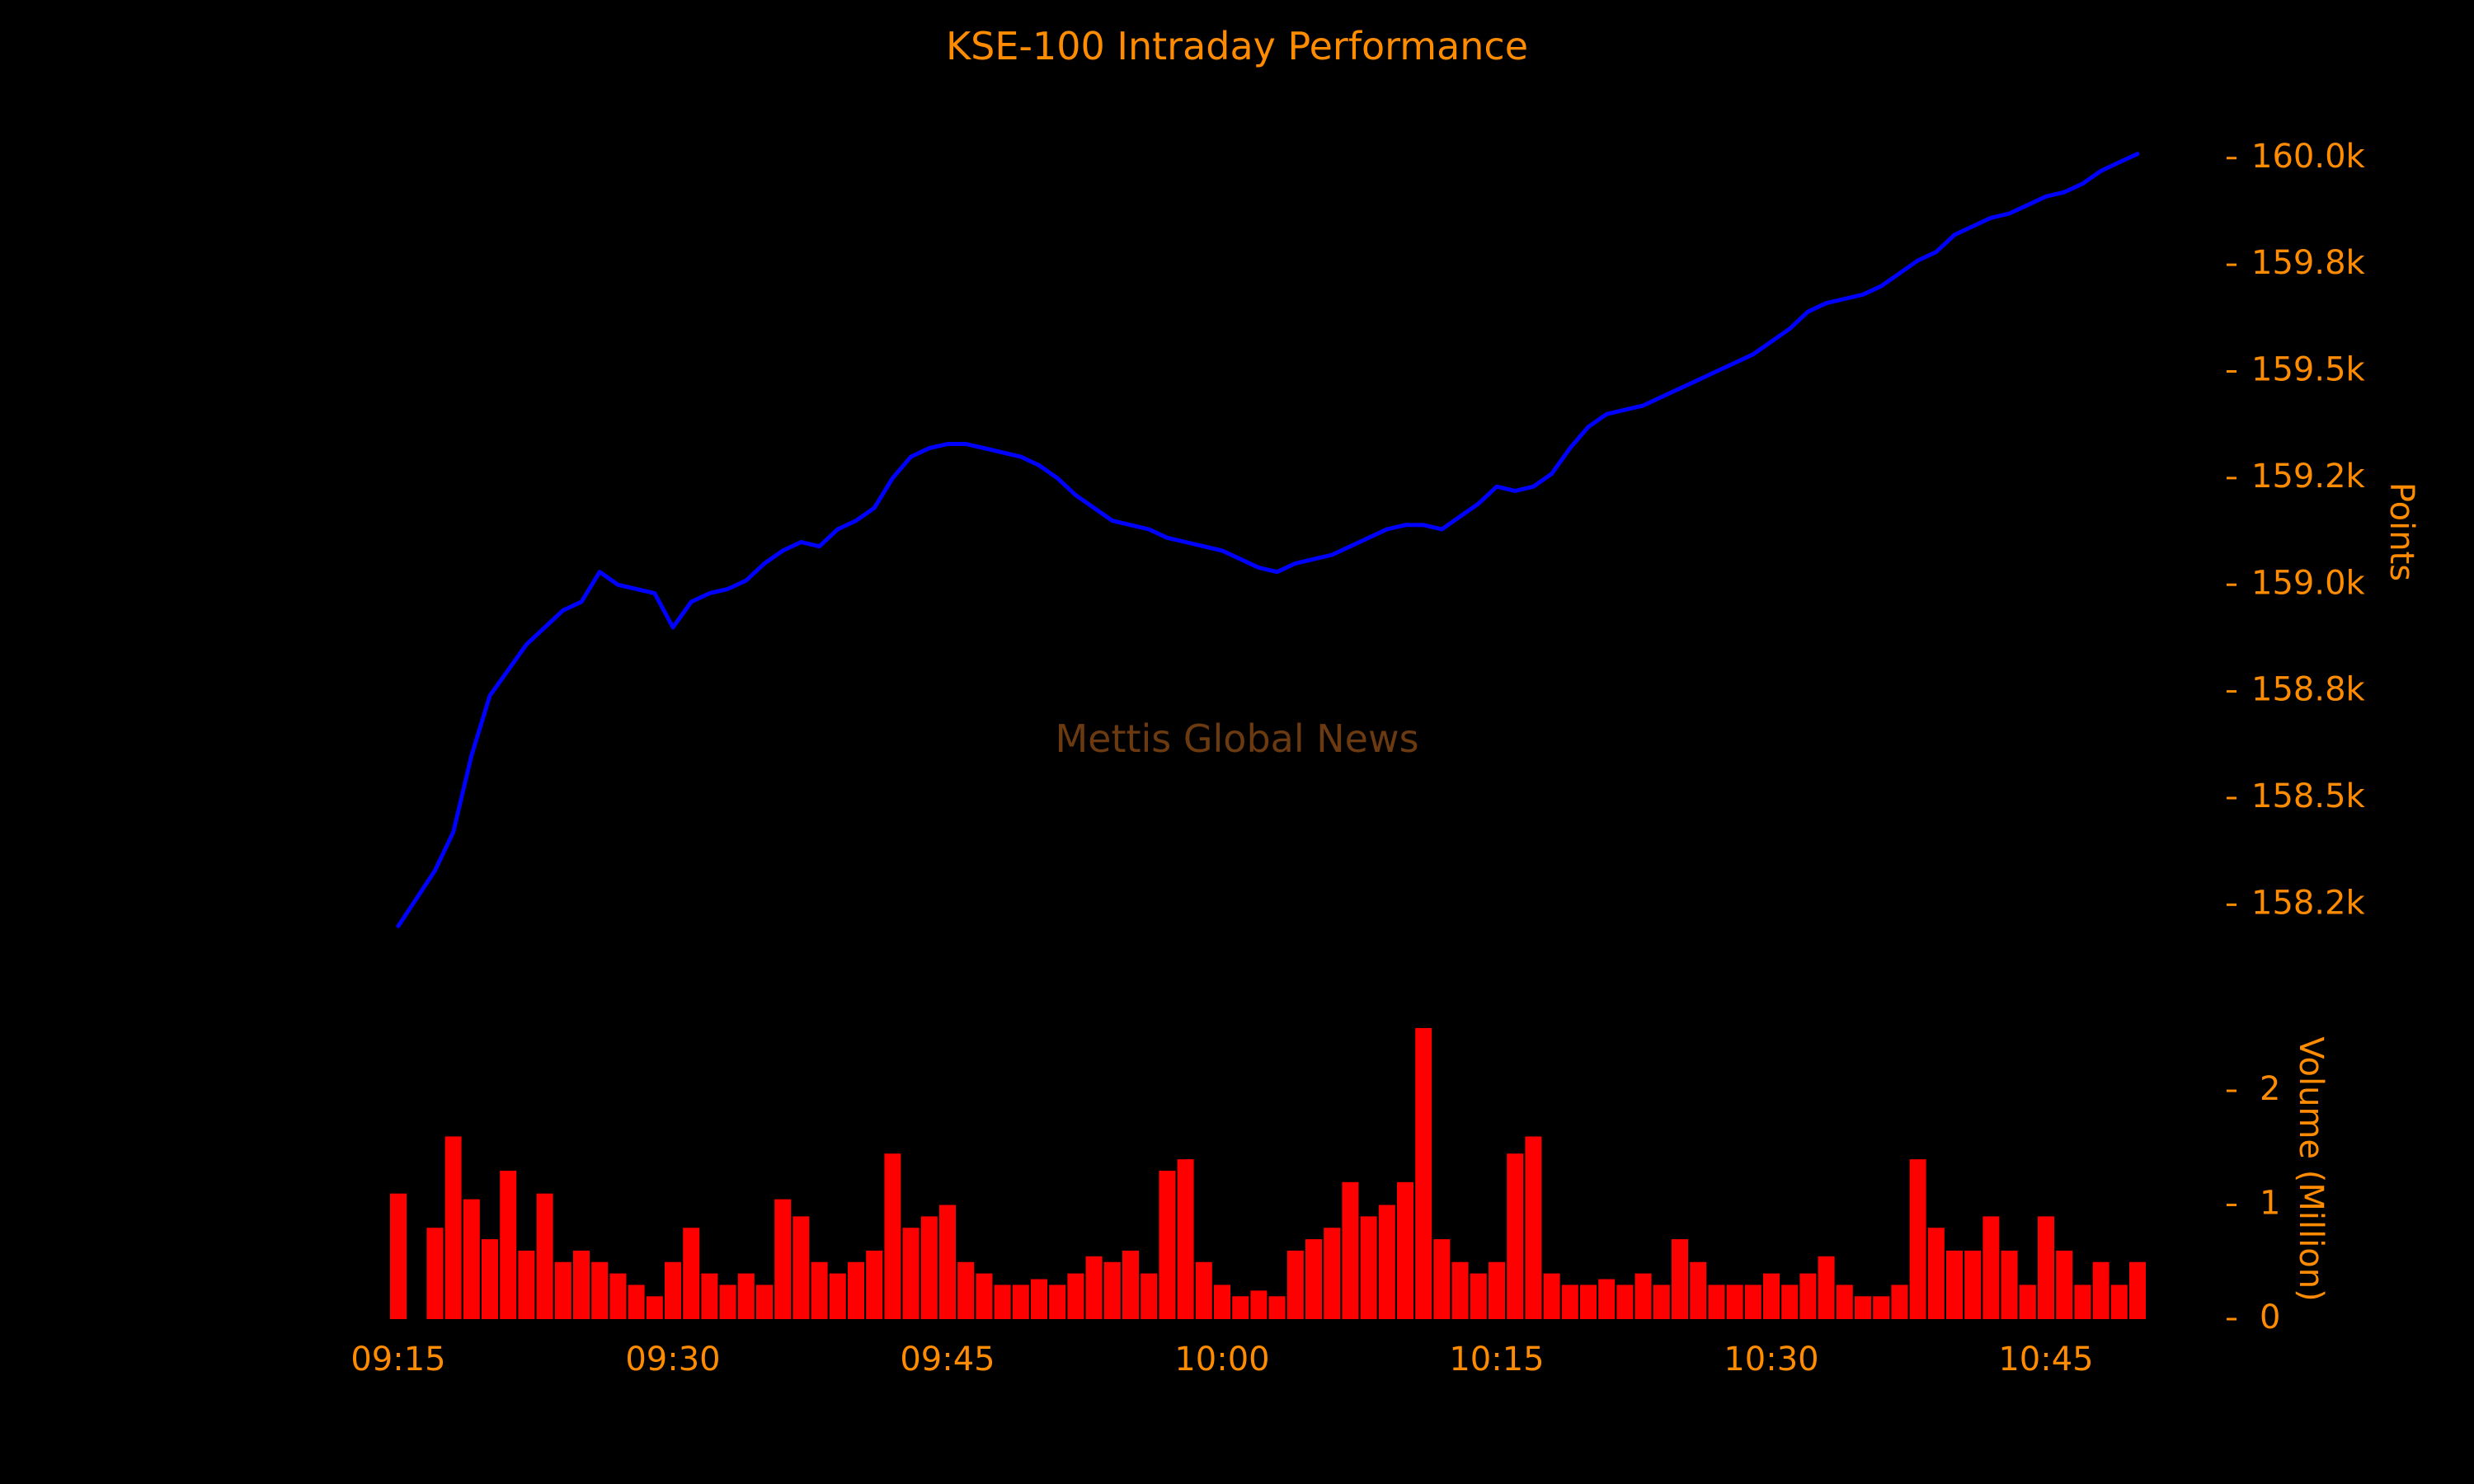  What do you see at coordinates (2253, 1203) in the screenshot?
I see `volume-axis-ticks: 0 1 2` at bounding box center [2253, 1203].